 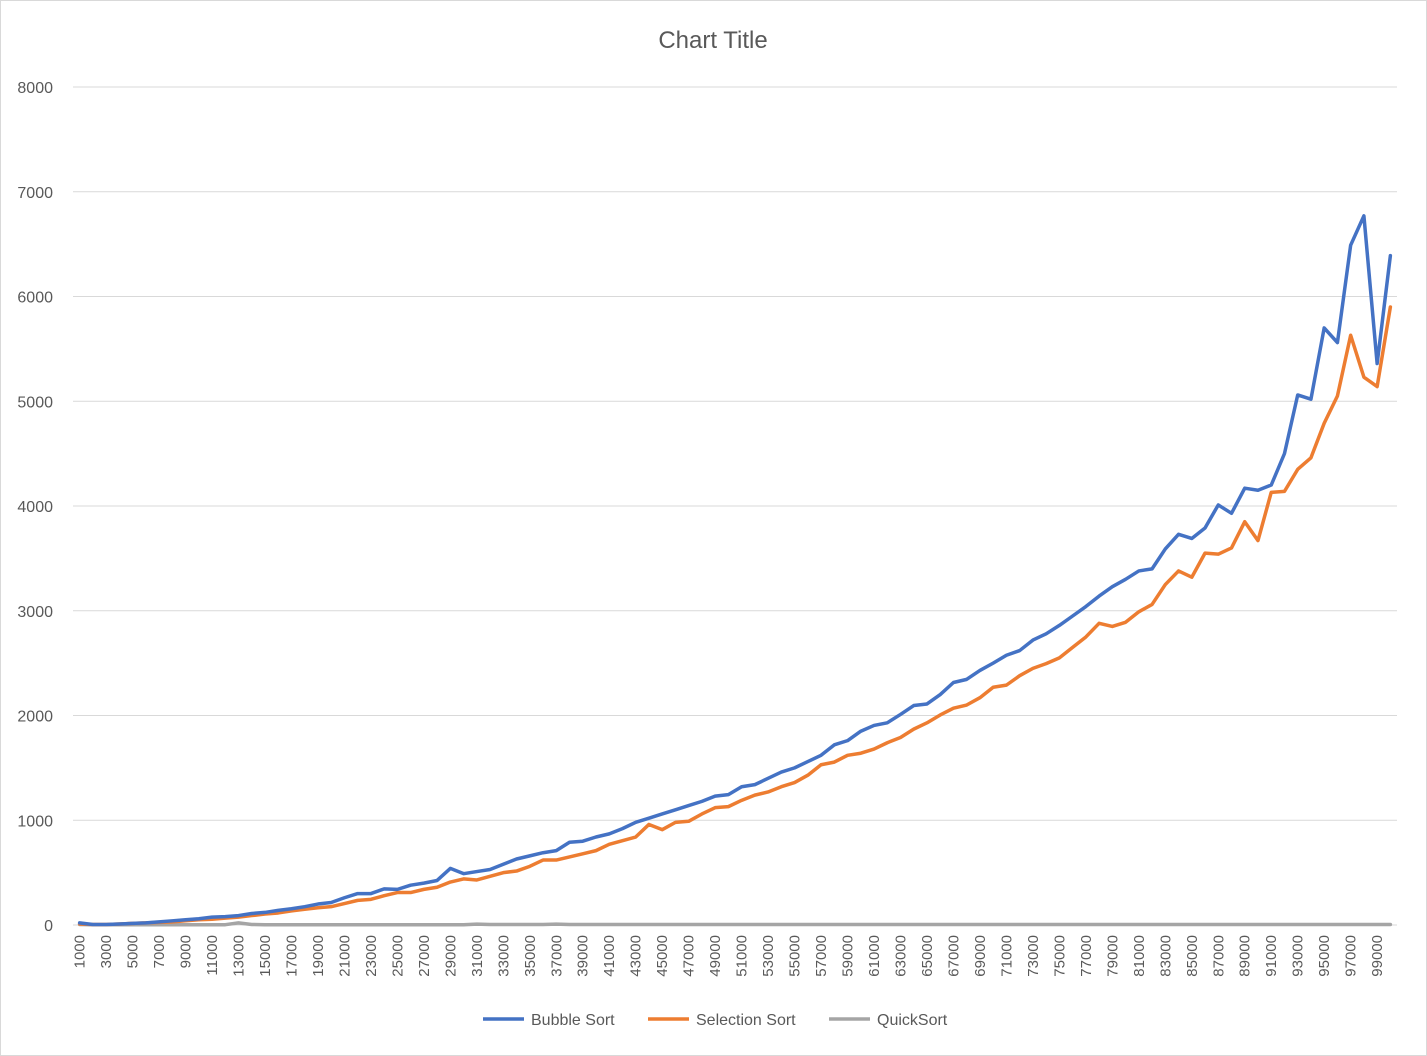 What do you see at coordinates (742, 956) in the screenshot?
I see `x-tick-label: 51000` at bounding box center [742, 956].